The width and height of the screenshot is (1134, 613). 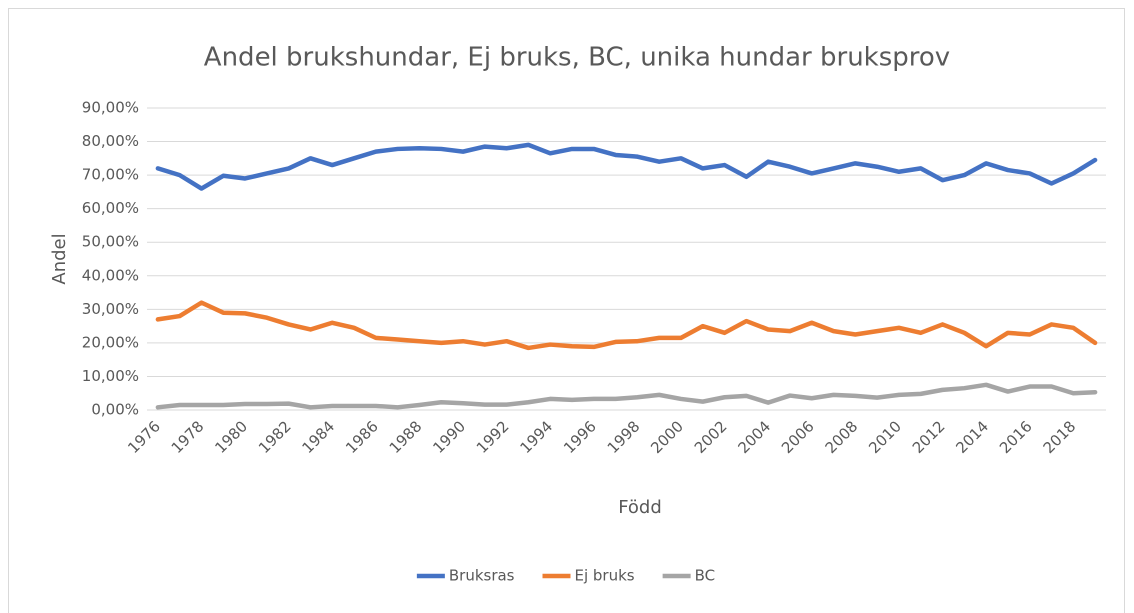 What do you see at coordinates (640, 507) in the screenshot?
I see `x-axis-title: Född` at bounding box center [640, 507].